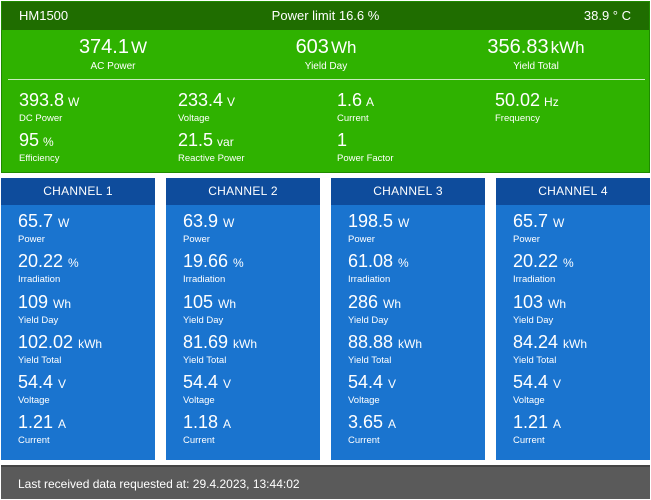  I want to click on metric-value: 20.22, so click(536, 261).